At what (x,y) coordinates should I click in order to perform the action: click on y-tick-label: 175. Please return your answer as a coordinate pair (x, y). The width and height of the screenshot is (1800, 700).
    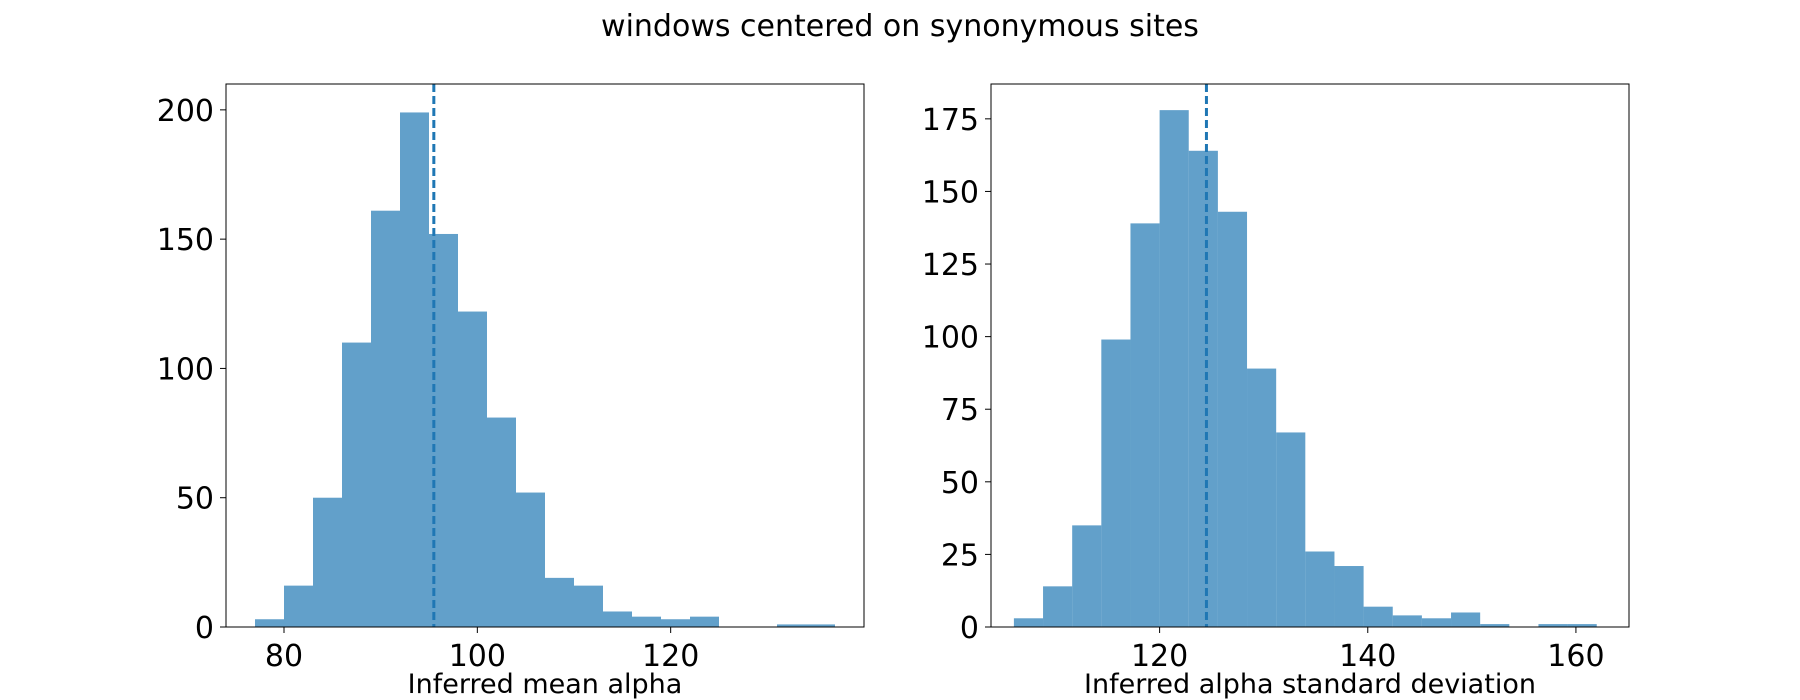
    Looking at the image, I should click on (950, 120).